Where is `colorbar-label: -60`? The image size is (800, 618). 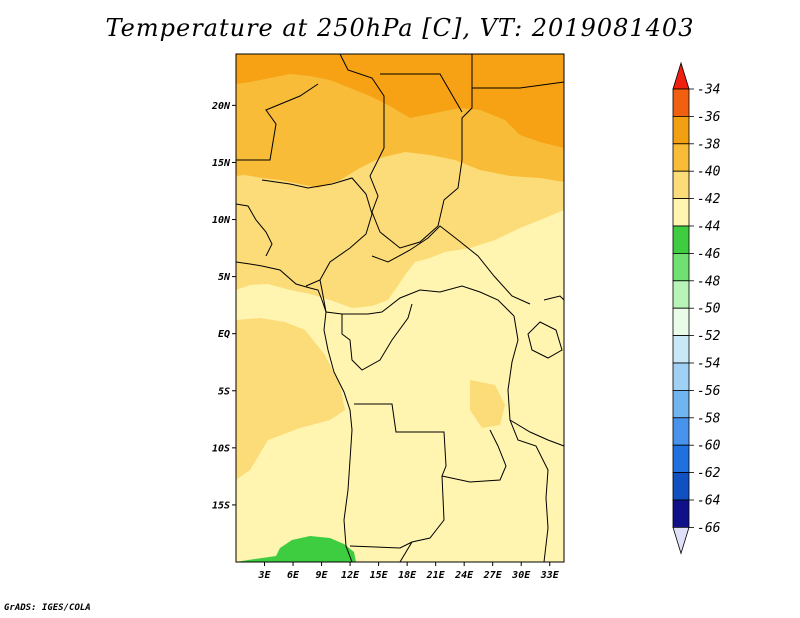 colorbar-label: -60 is located at coordinates (709, 446).